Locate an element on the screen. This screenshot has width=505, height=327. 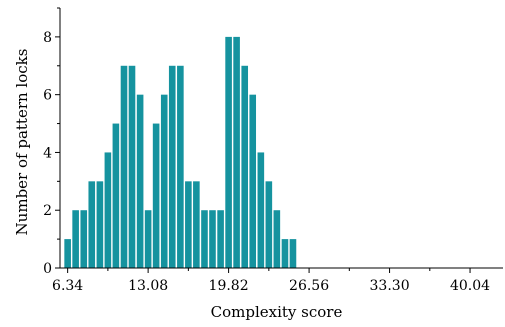
x-tick-label: 40.04 is located at coordinates (470, 286).